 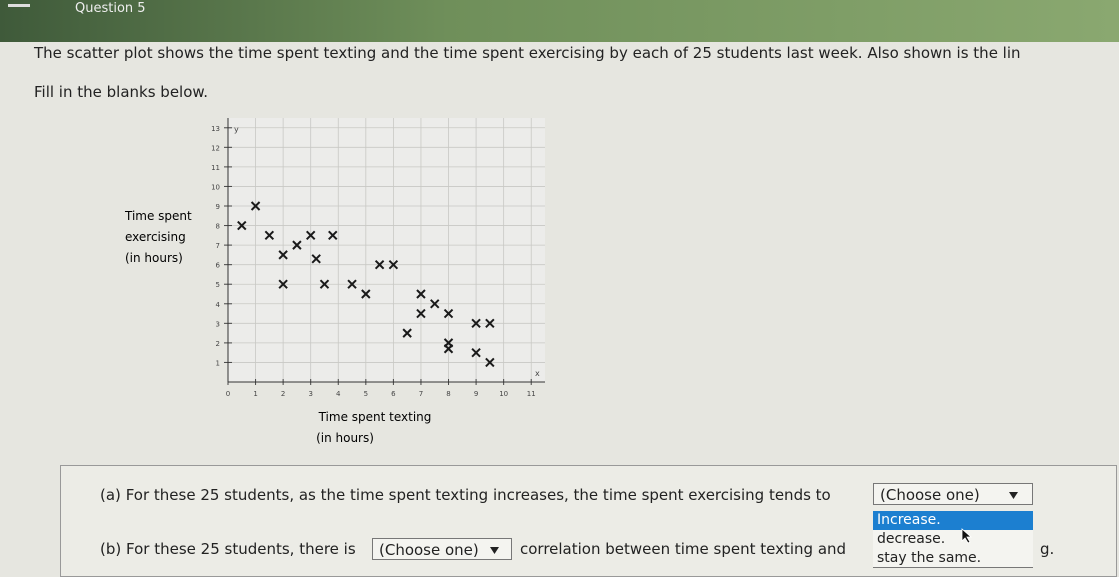 What do you see at coordinates (228, 394) in the screenshot?
I see `x-tick-label: 0` at bounding box center [228, 394].